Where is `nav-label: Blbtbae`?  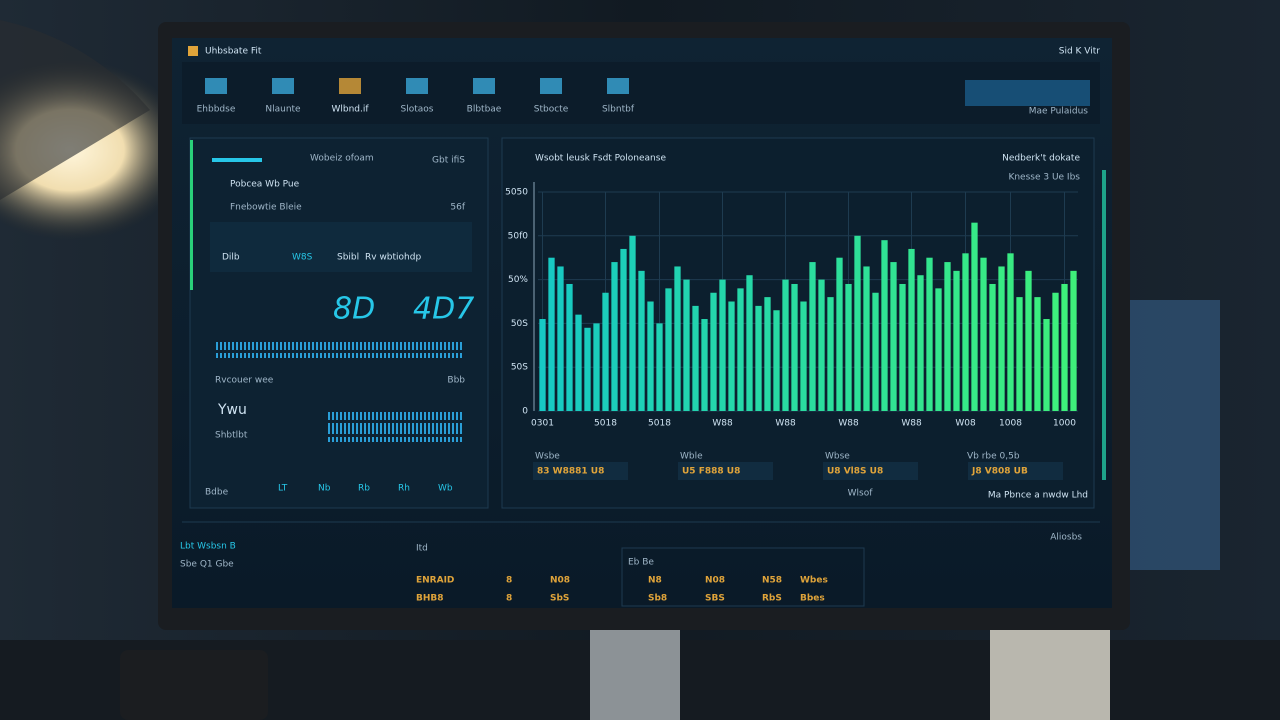 nav-label: Blbtbae is located at coordinates (484, 110).